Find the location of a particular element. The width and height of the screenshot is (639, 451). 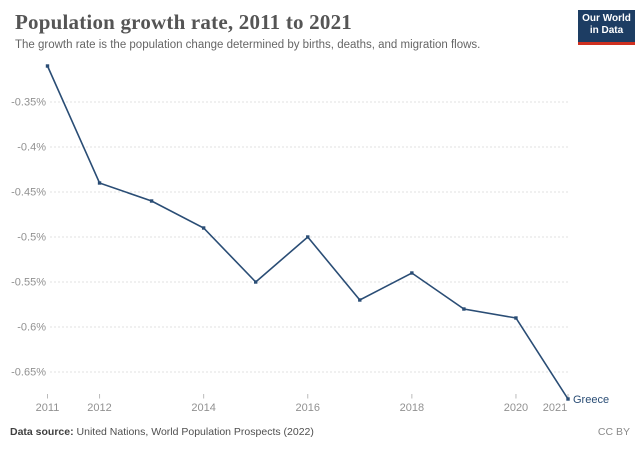

y-tick-label: -0.35% is located at coordinates (28, 103).